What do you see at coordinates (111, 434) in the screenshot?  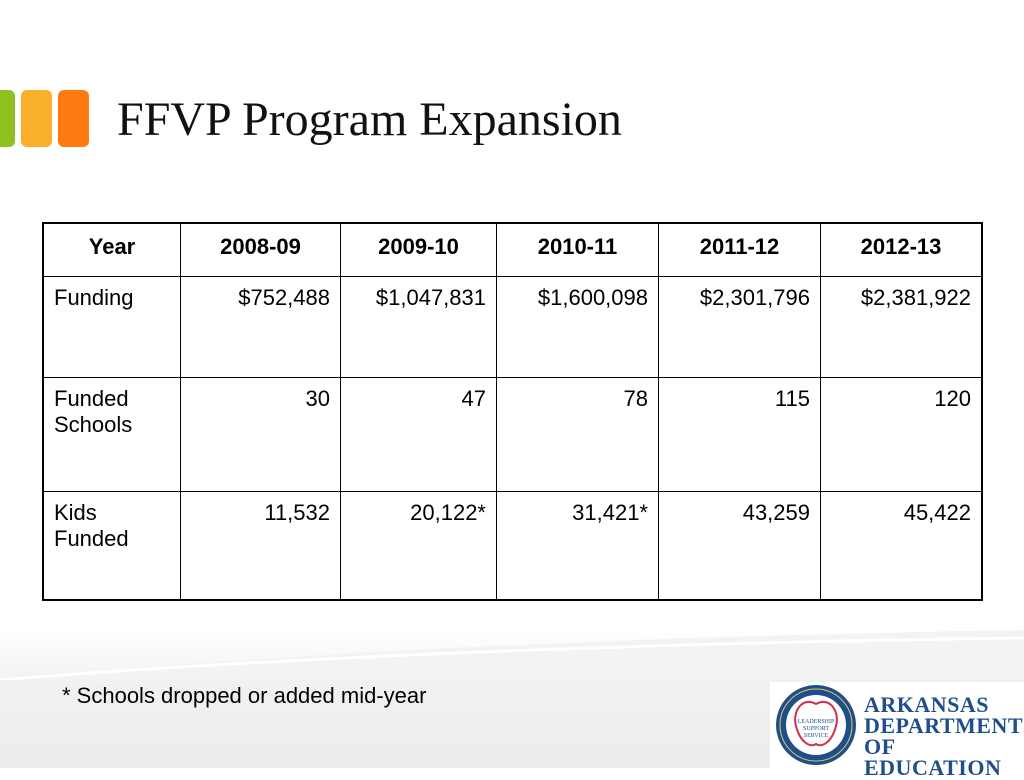 I see `row-label: Funded Schools` at bounding box center [111, 434].